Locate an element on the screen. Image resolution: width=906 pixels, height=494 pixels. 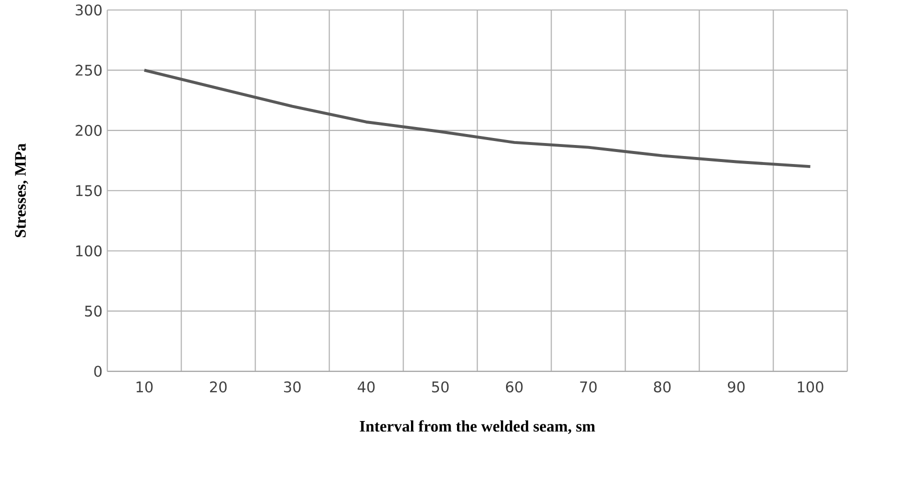
y-tick-label: 150 is located at coordinates (89, 190).